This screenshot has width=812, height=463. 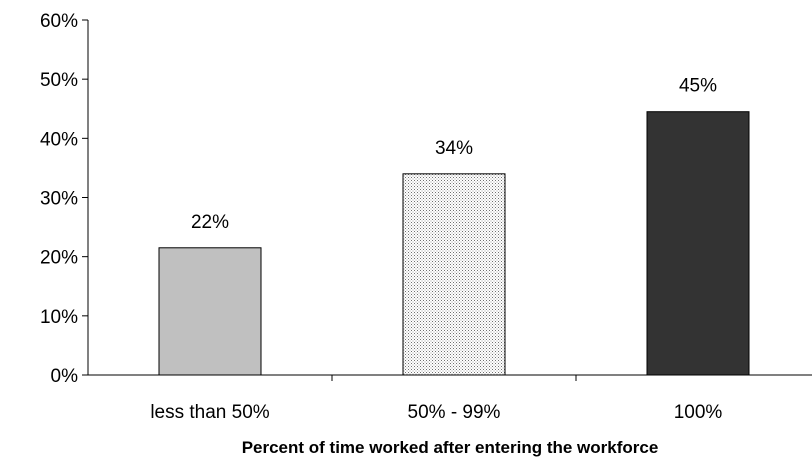 I want to click on bar-value-label: 45%, so click(x=698, y=86).